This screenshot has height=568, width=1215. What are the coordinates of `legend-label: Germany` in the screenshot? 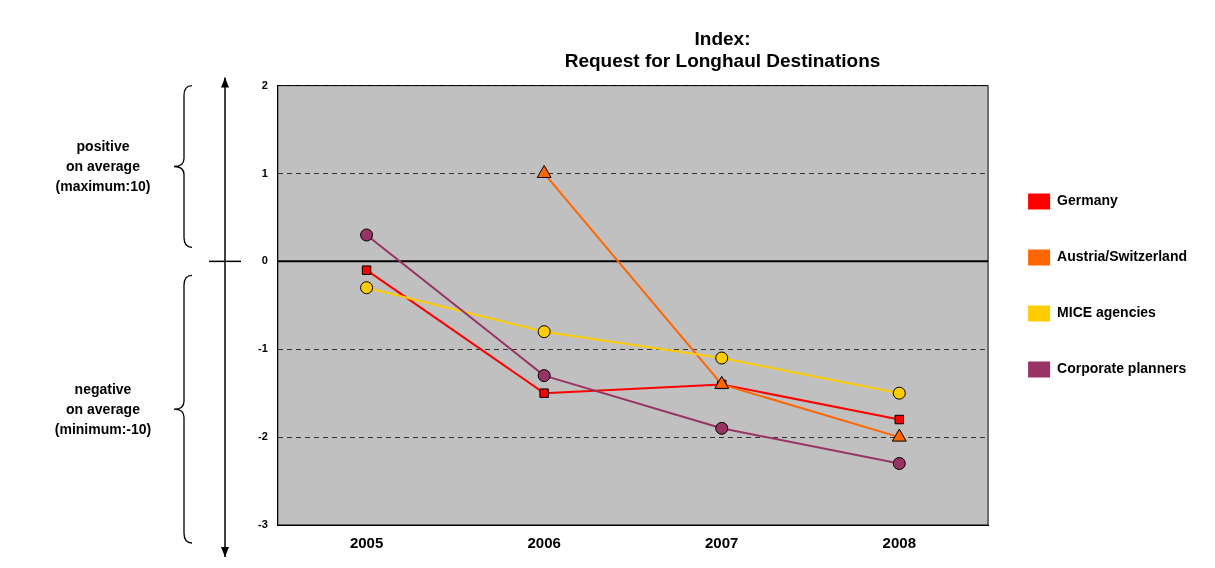 It's located at (1087, 200).